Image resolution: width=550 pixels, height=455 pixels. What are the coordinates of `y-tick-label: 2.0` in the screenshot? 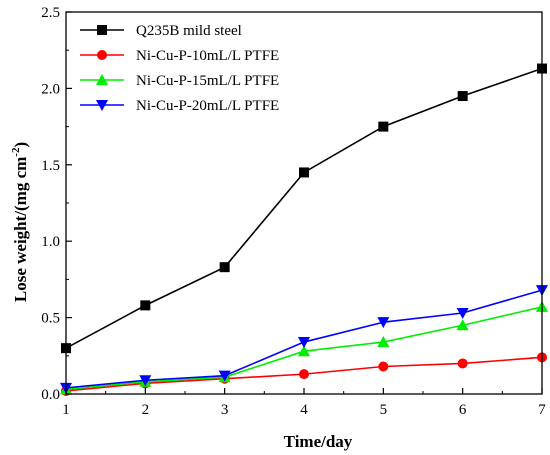 It's located at (50, 89).